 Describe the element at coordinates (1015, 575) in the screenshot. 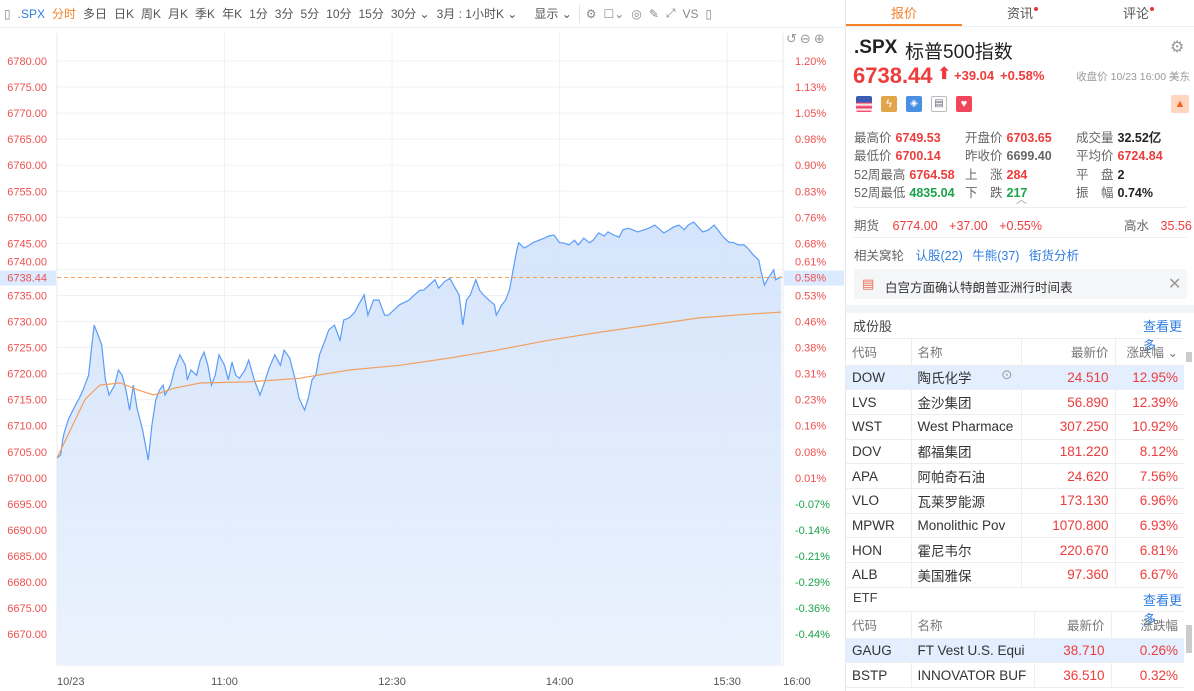

I see `table-row: ALB 美国雅保 97.360 6.67%` at that location.